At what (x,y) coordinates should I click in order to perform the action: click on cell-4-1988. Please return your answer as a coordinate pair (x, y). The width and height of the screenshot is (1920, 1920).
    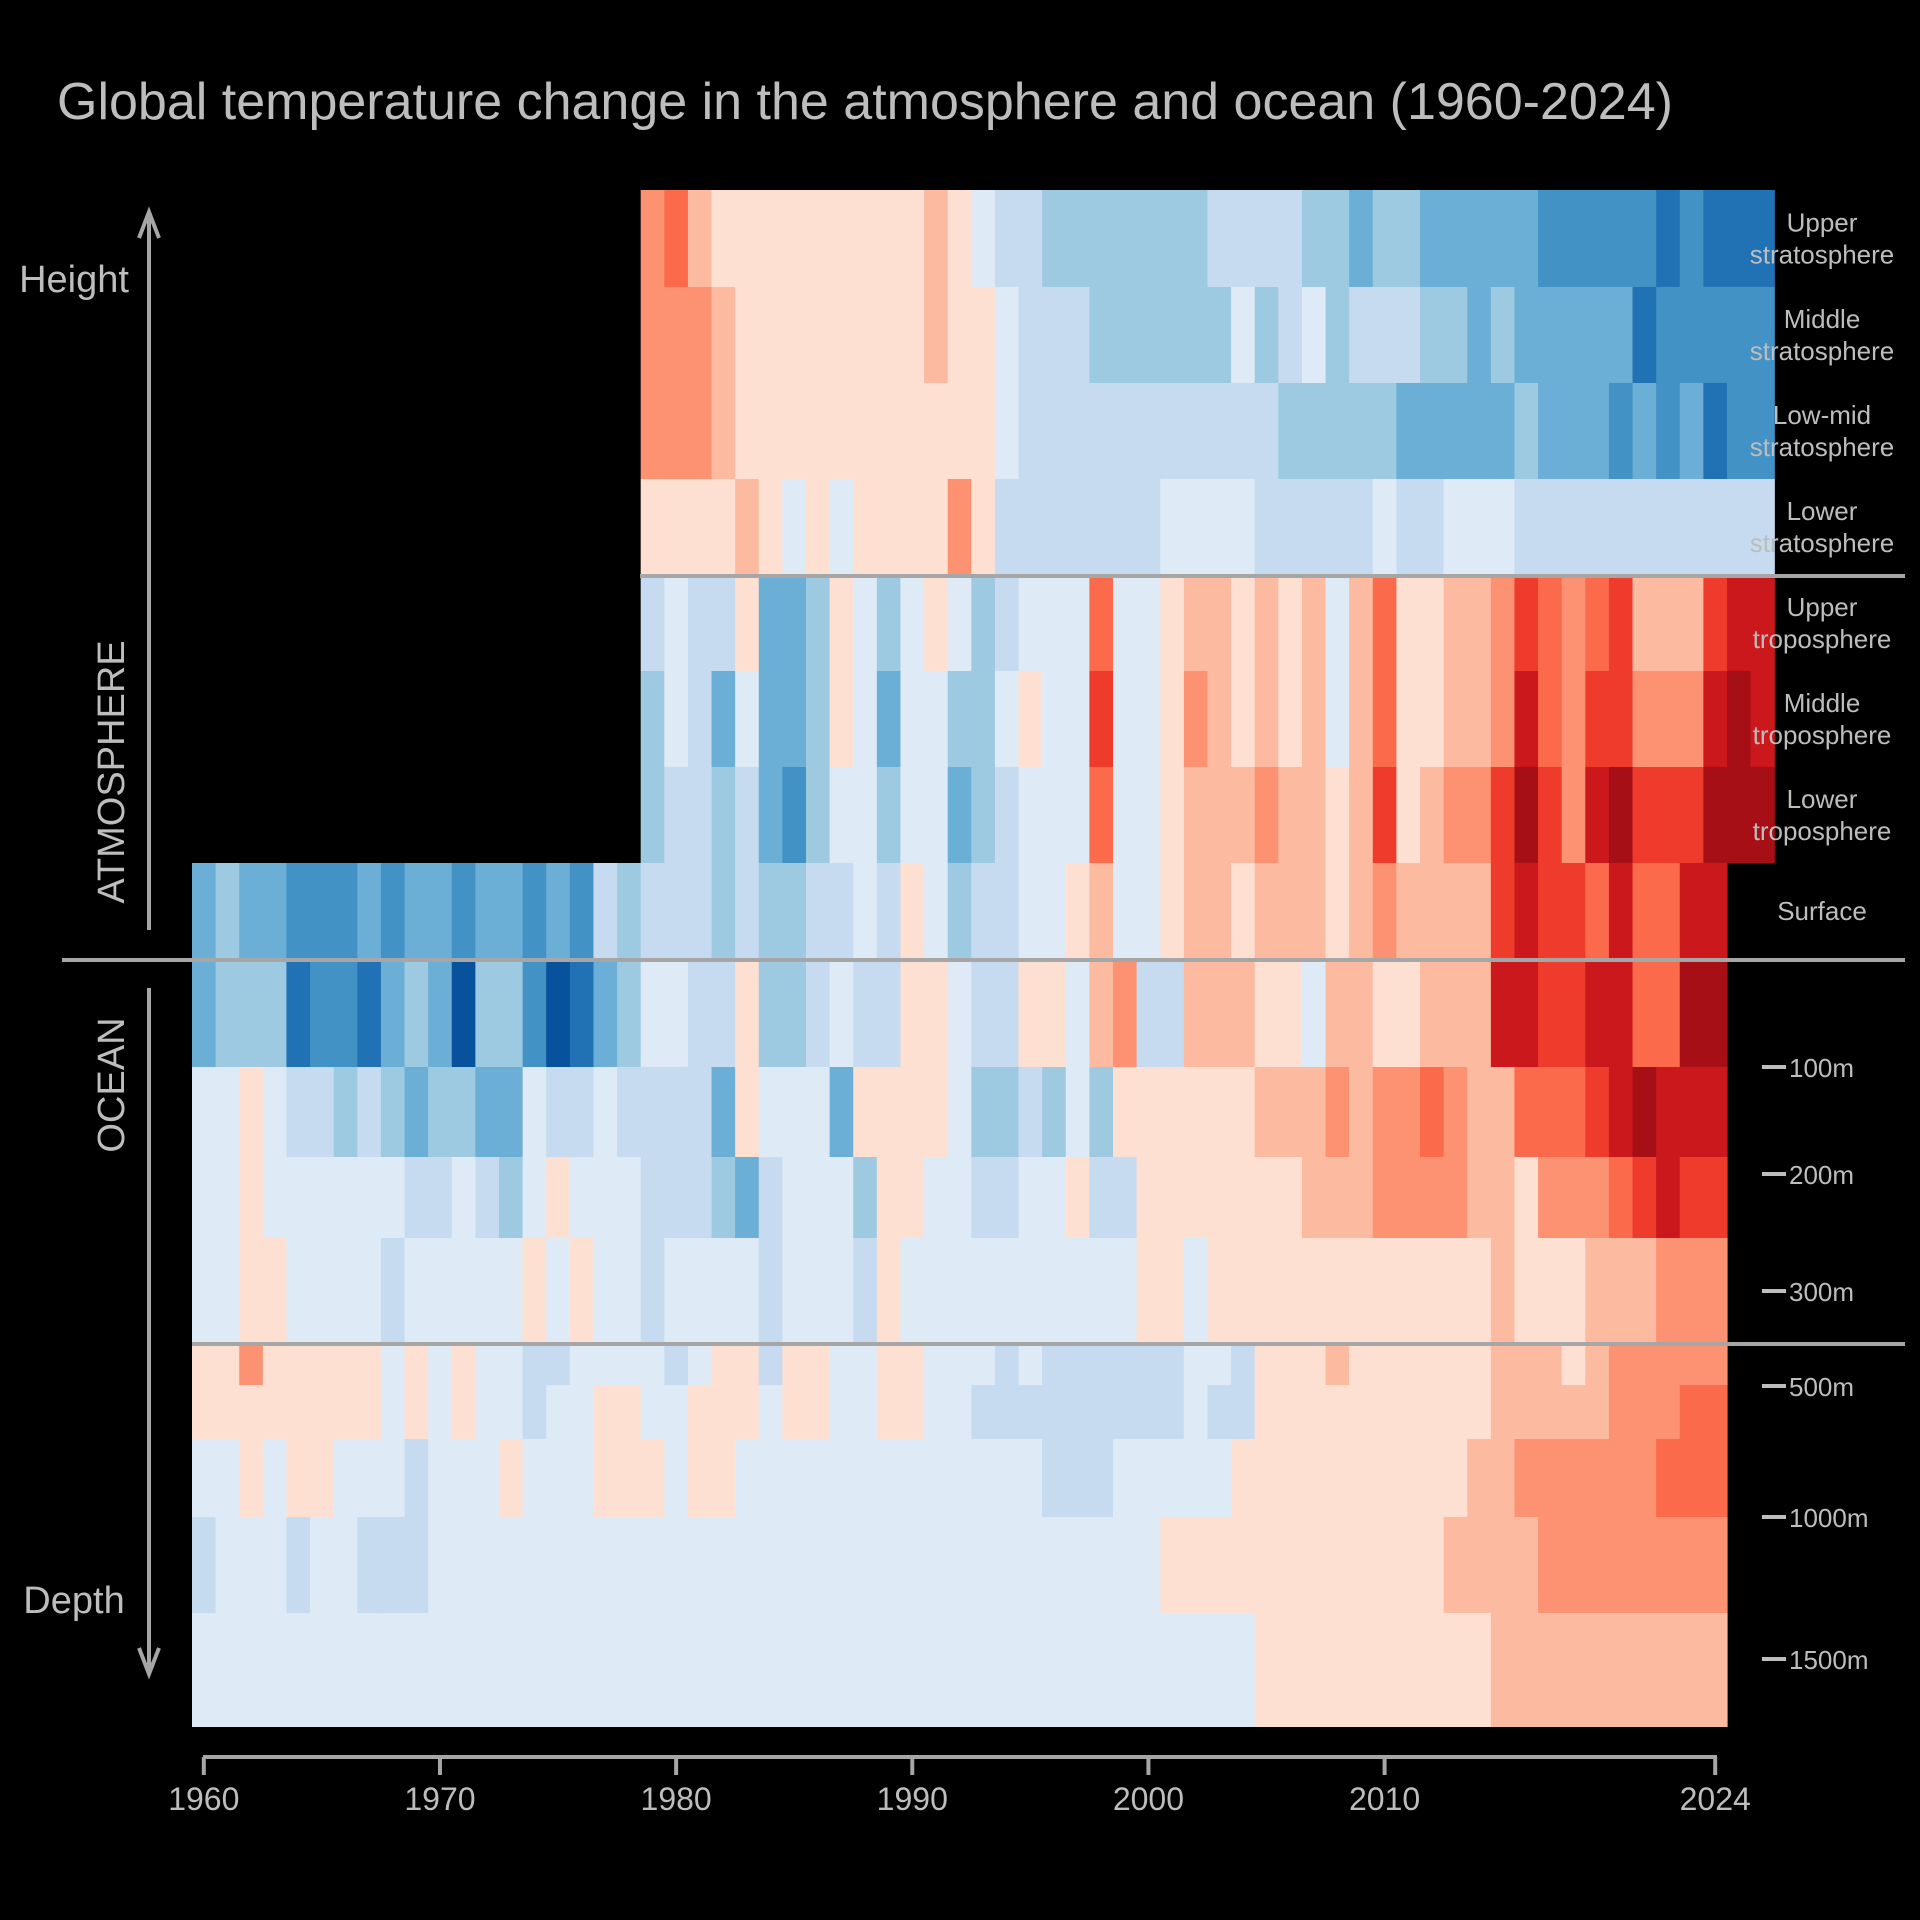
    Looking at the image, I should click on (865, 623).